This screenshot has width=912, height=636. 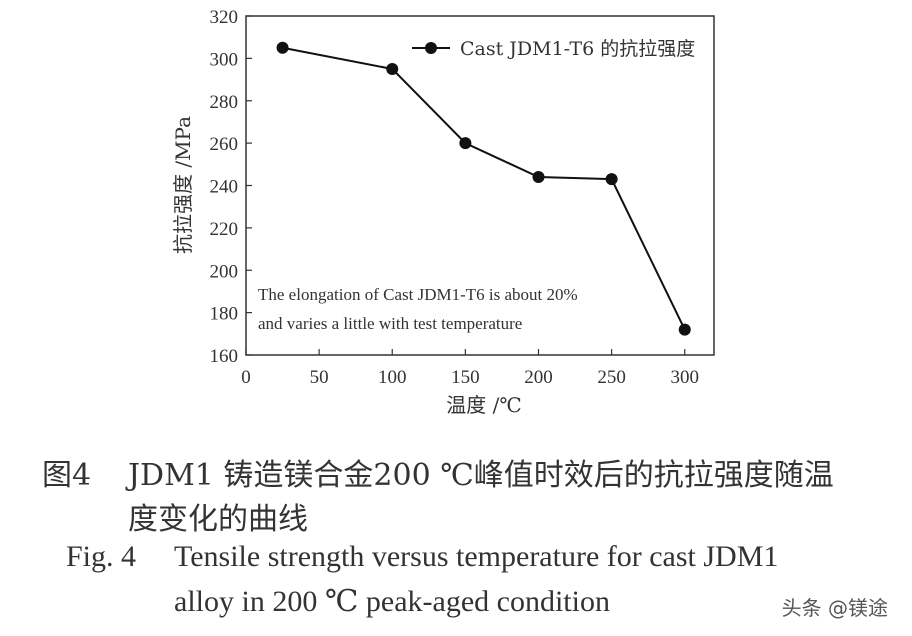 What do you see at coordinates (538, 377) in the screenshot?
I see `x-tick-label: 200` at bounding box center [538, 377].